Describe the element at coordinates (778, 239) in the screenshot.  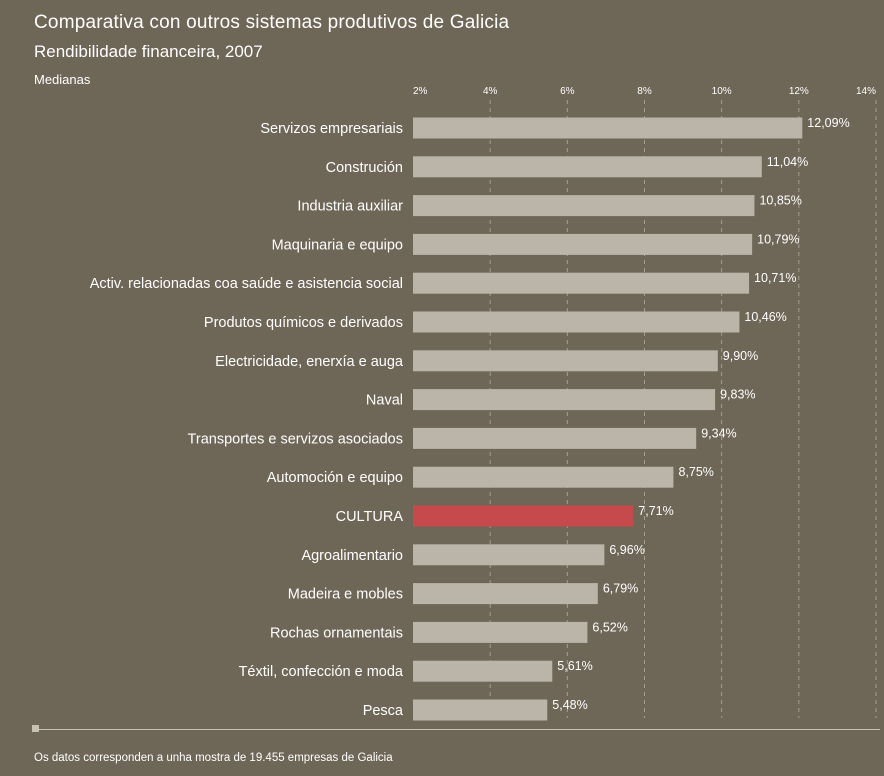
I see `value-label: 10,79%` at that location.